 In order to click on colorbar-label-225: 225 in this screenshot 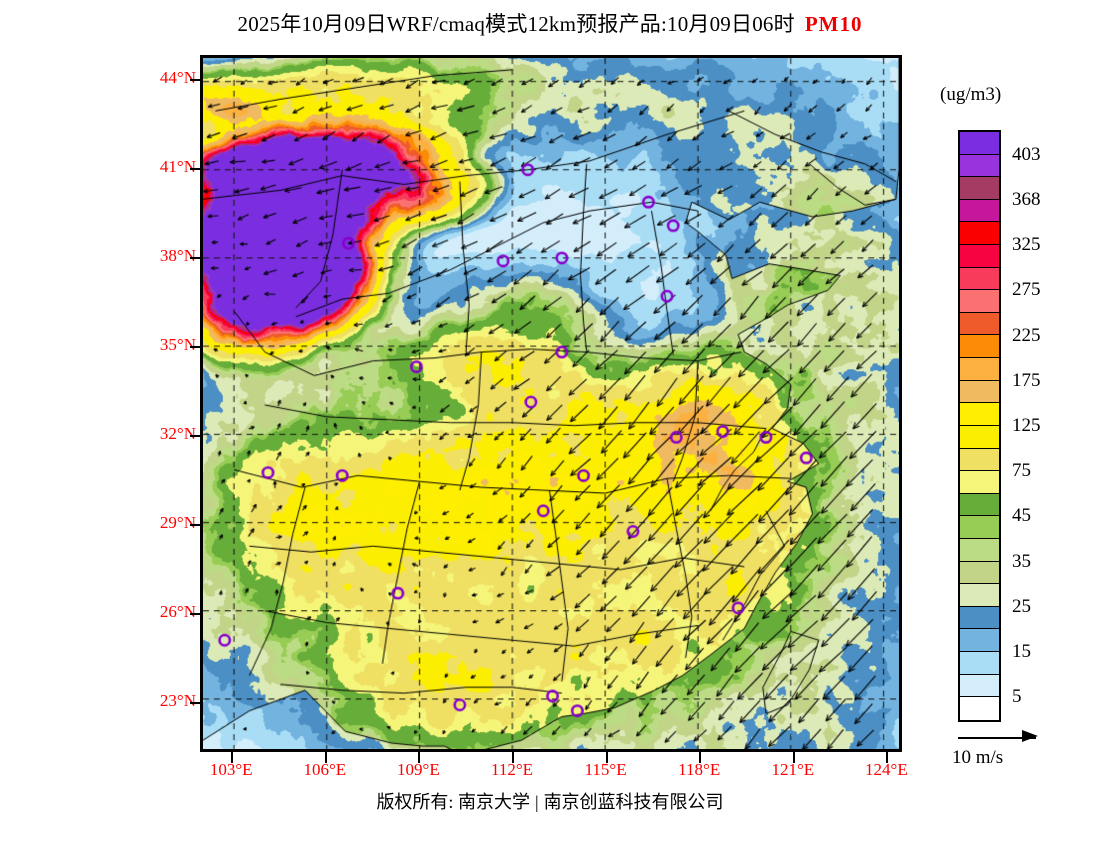, I will do `click(1026, 335)`.